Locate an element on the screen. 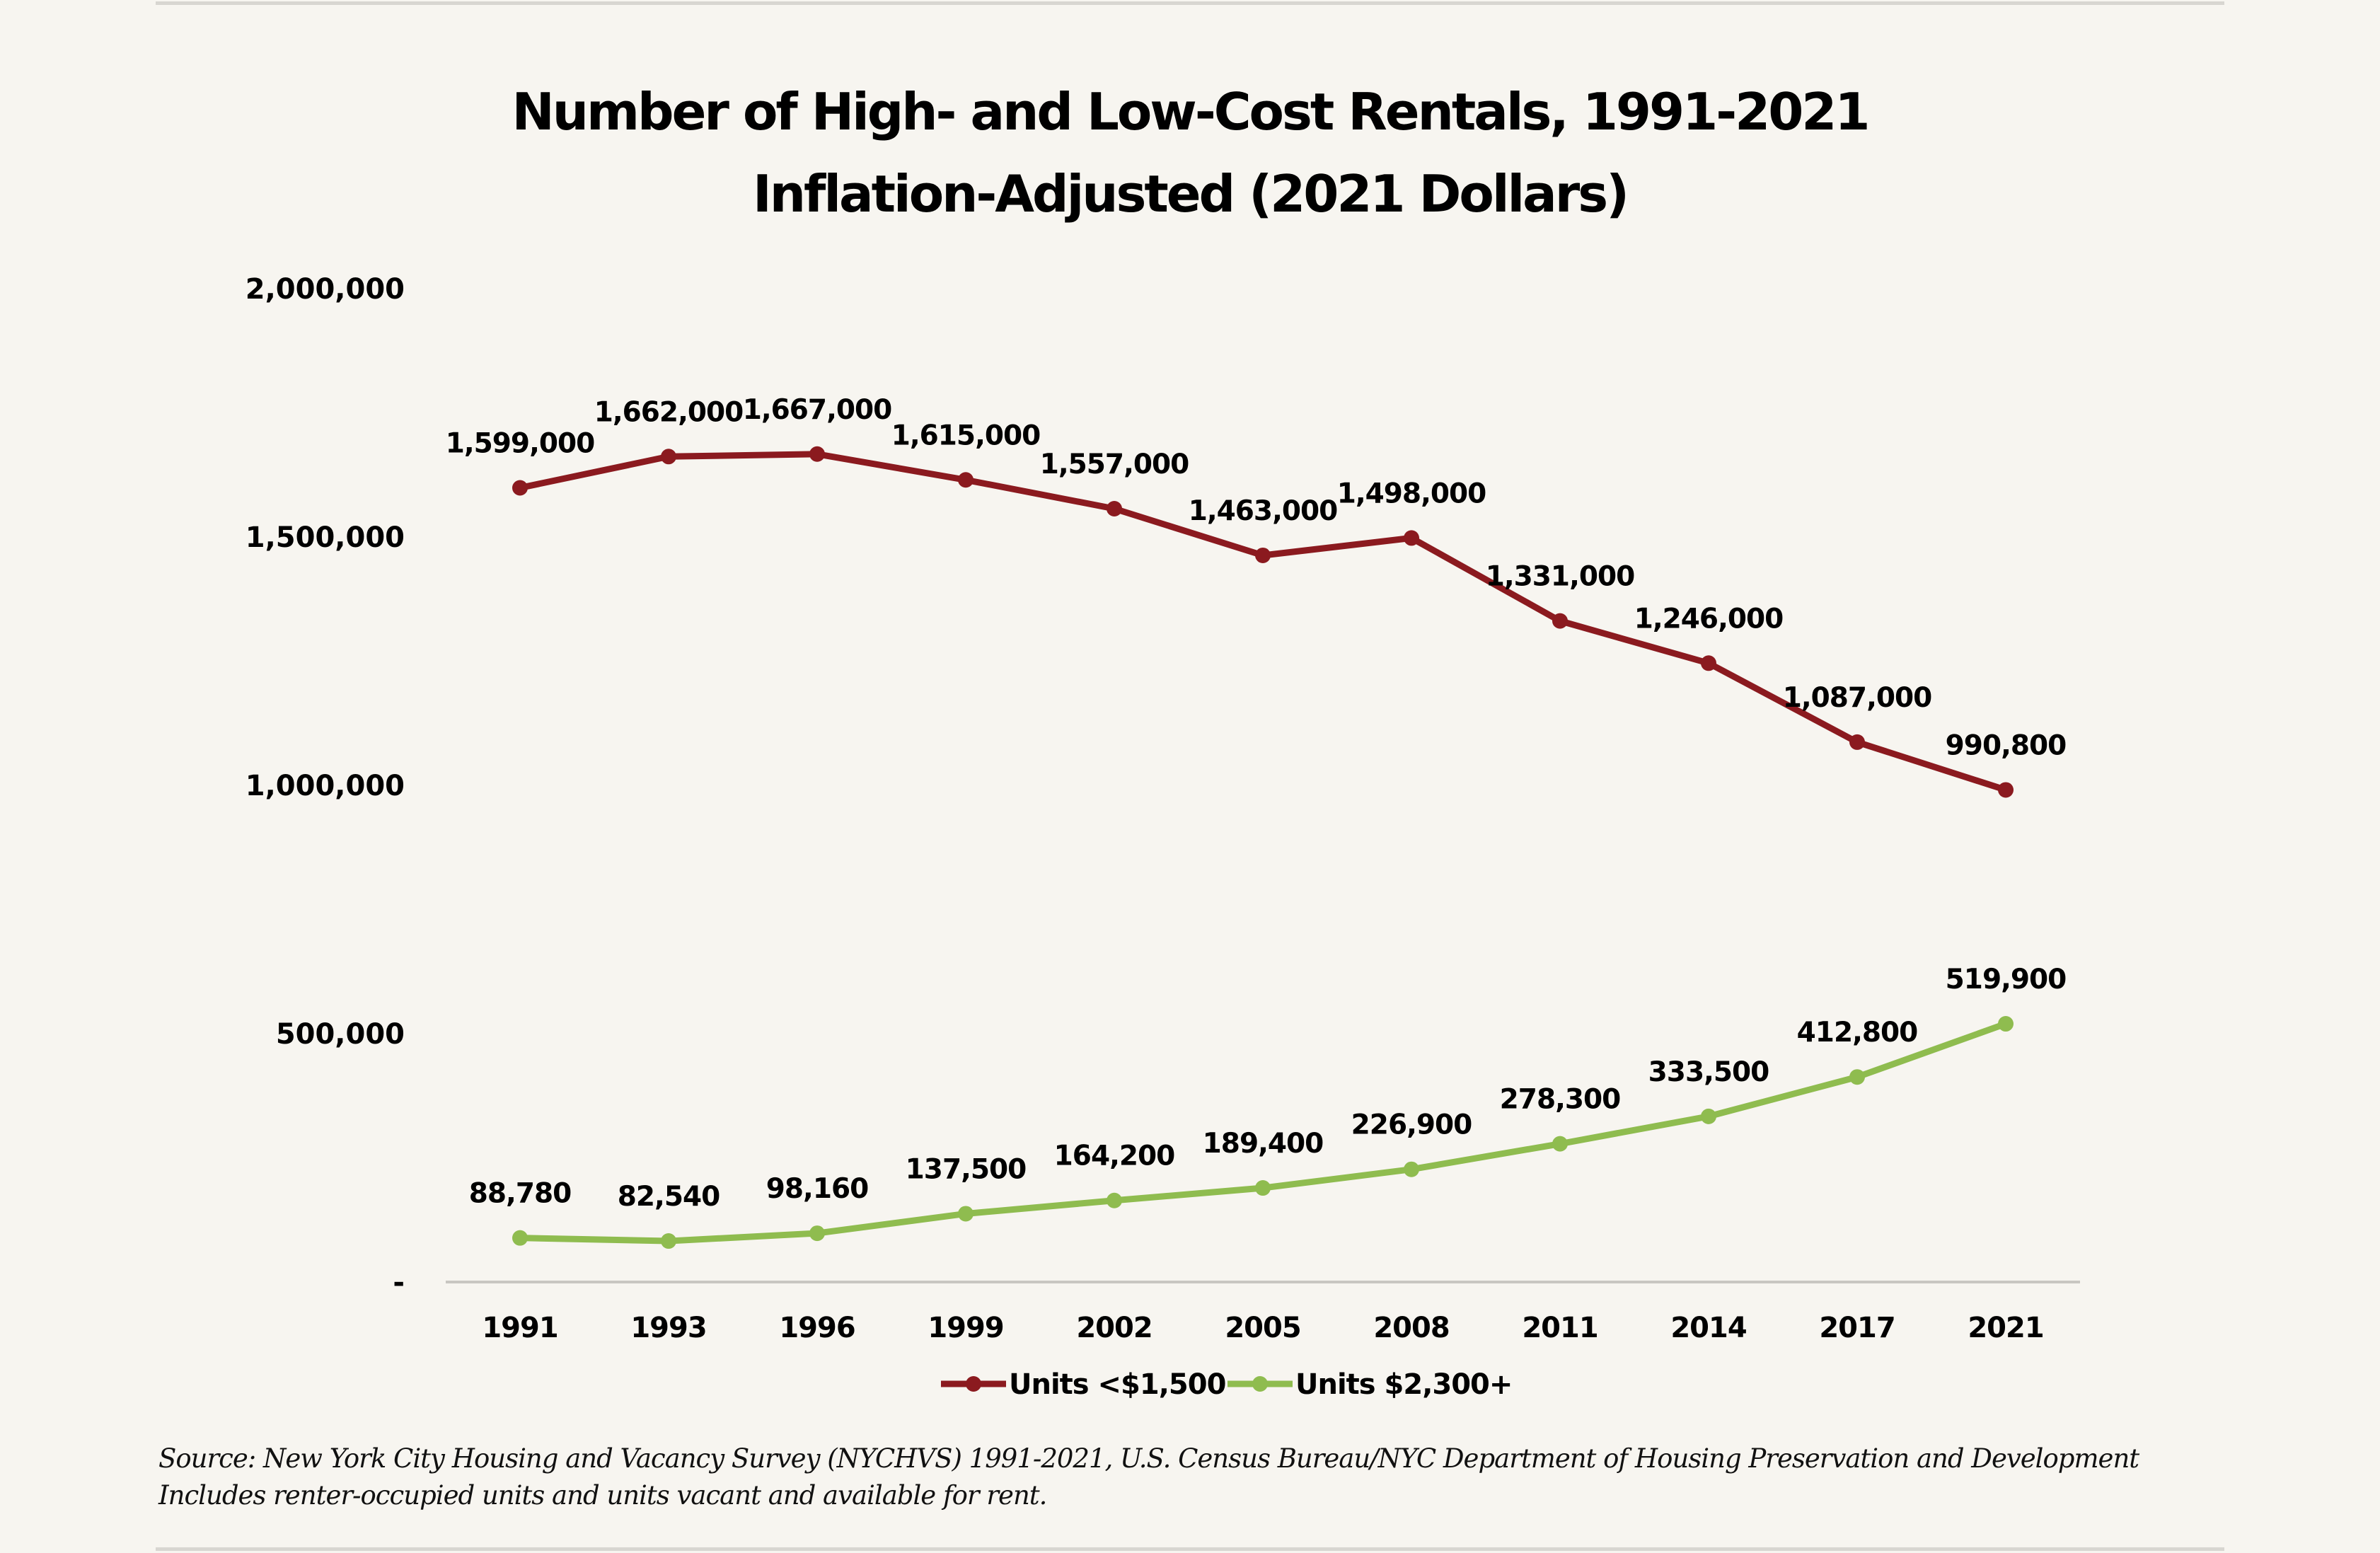  data-label: 1,246,000 is located at coordinates (1709, 619).